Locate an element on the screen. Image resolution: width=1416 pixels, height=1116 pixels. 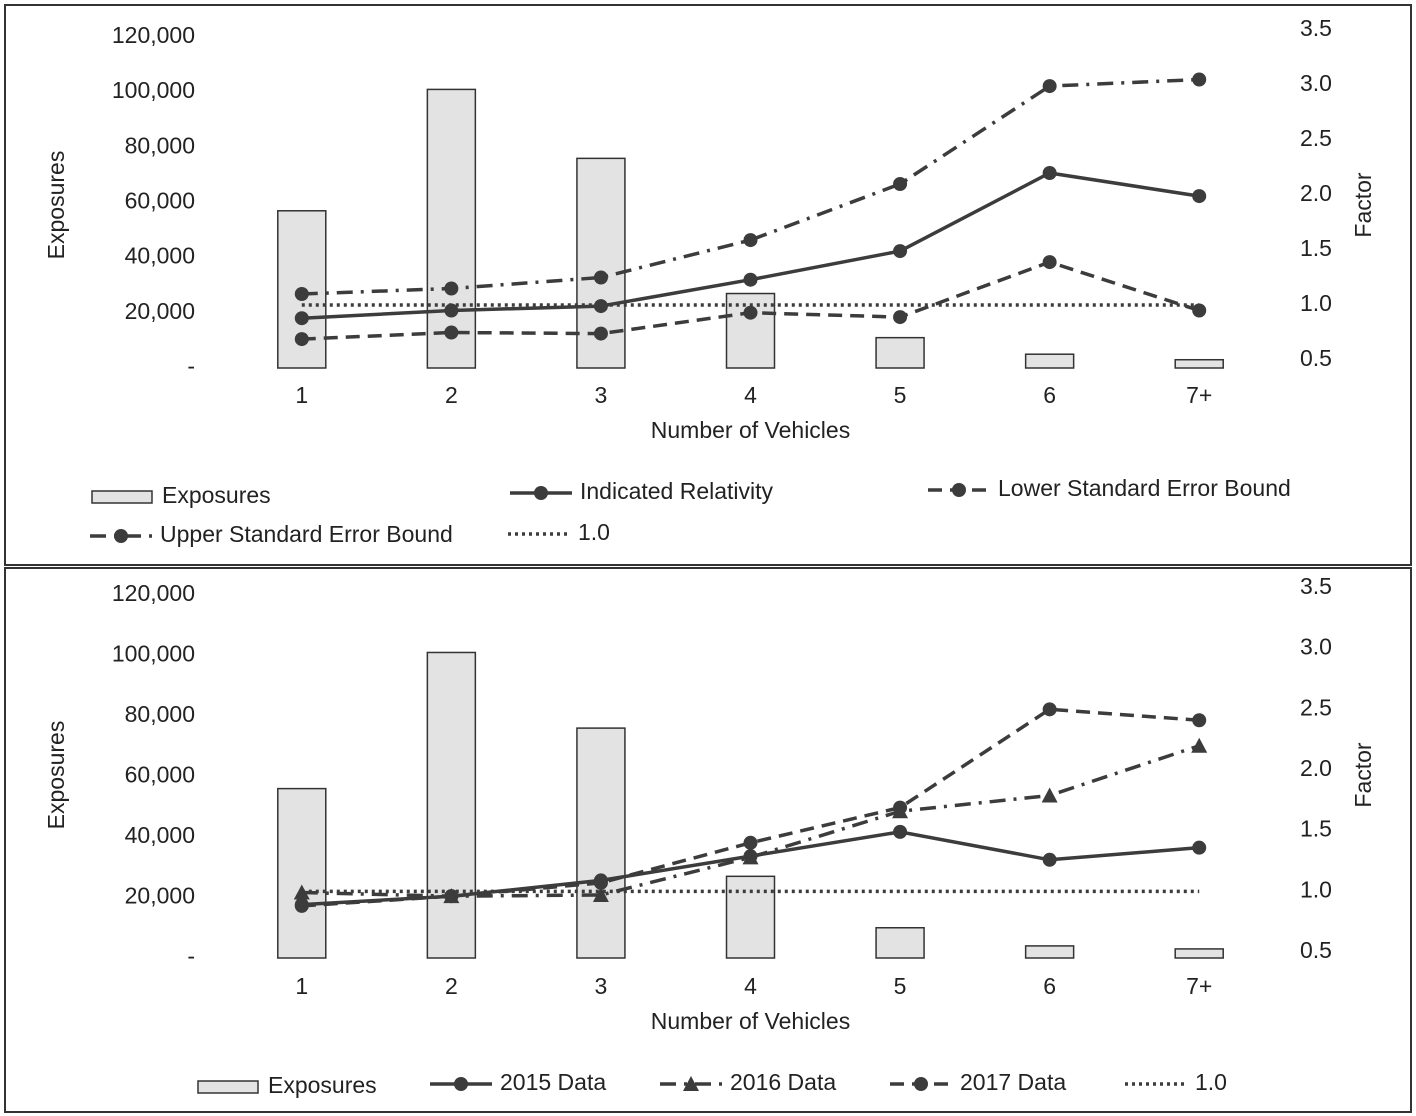
y-tick-label: 100,000 is located at coordinates (153, 654).